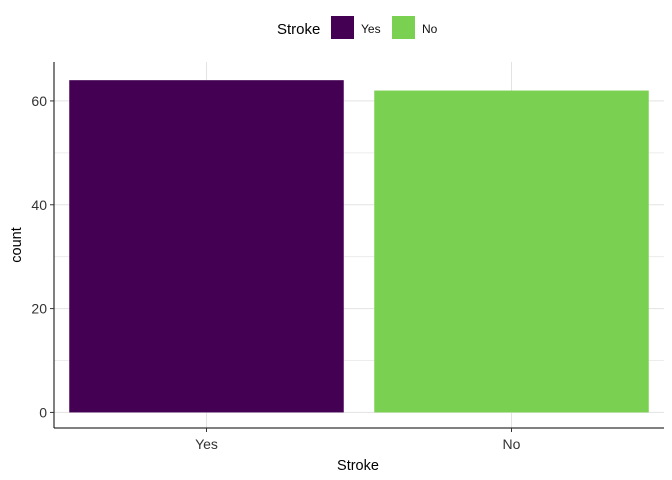 The width and height of the screenshot is (672, 480). What do you see at coordinates (206, 444) in the screenshot?
I see `x-tick-label: Yes` at bounding box center [206, 444].